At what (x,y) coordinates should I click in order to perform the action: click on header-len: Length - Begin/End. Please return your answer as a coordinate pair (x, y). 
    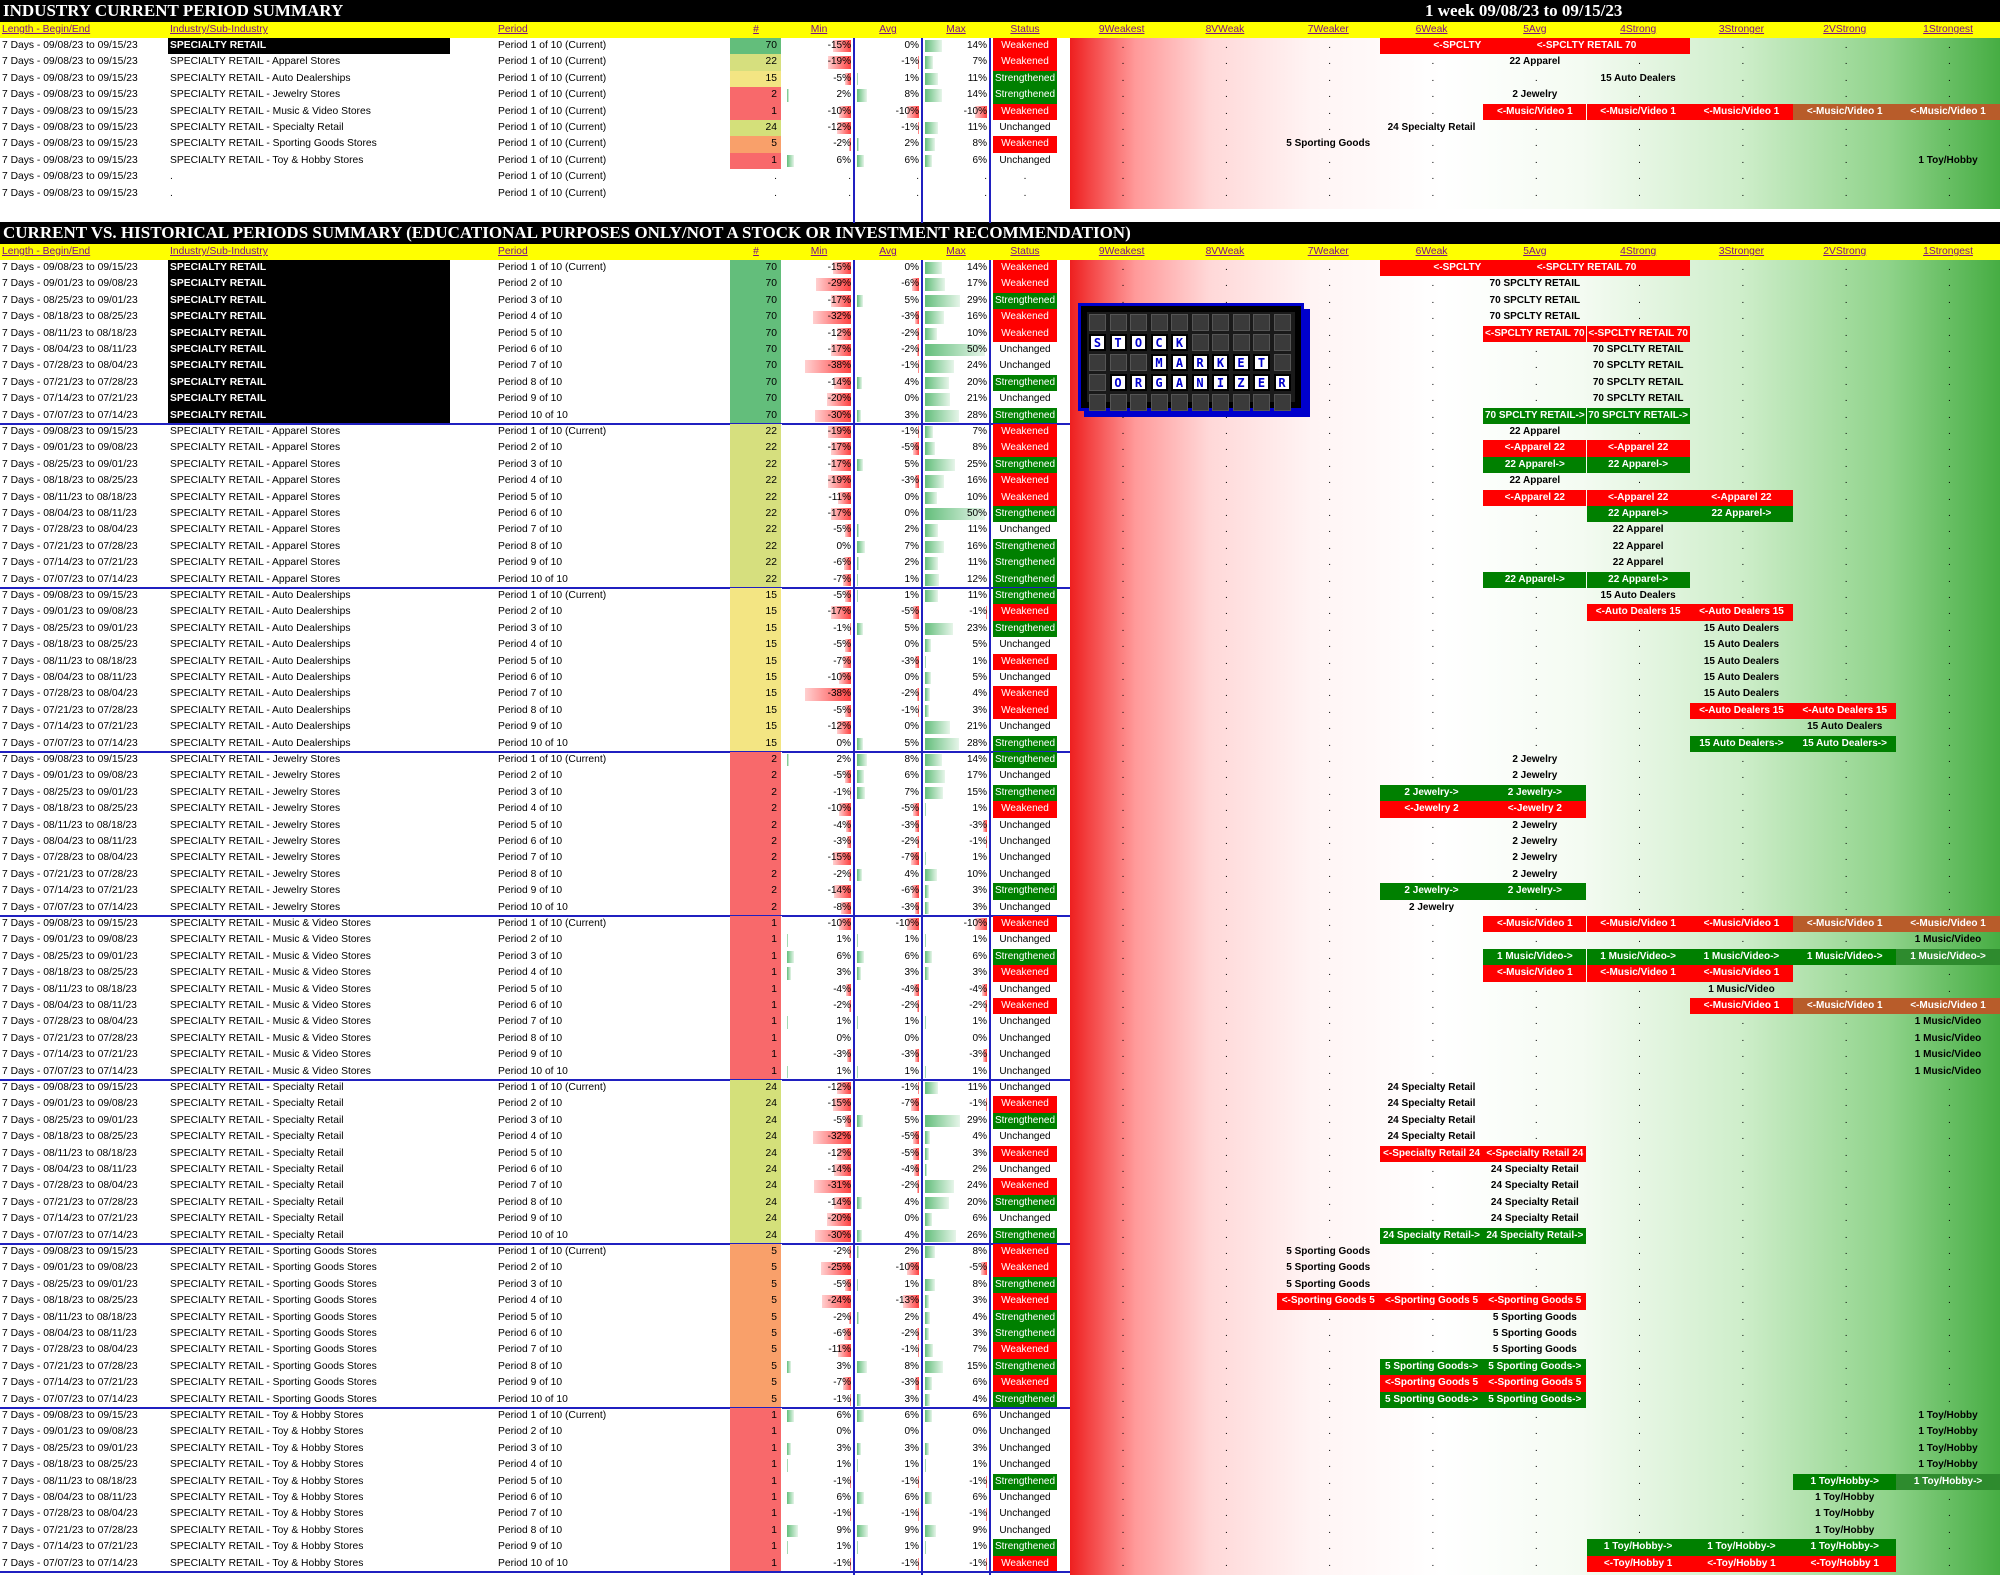
    Looking at the image, I should click on (46, 29).